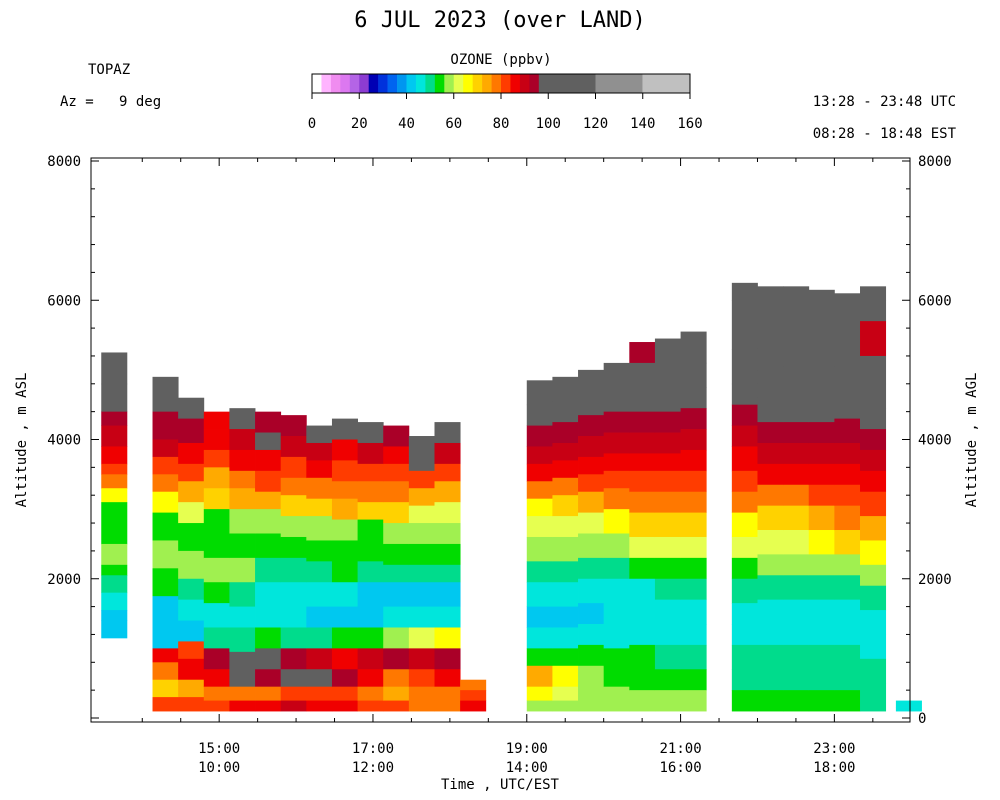 The height and width of the screenshot is (800, 1000). I want to click on x-tick-label-est: 10:00, so click(219, 768).